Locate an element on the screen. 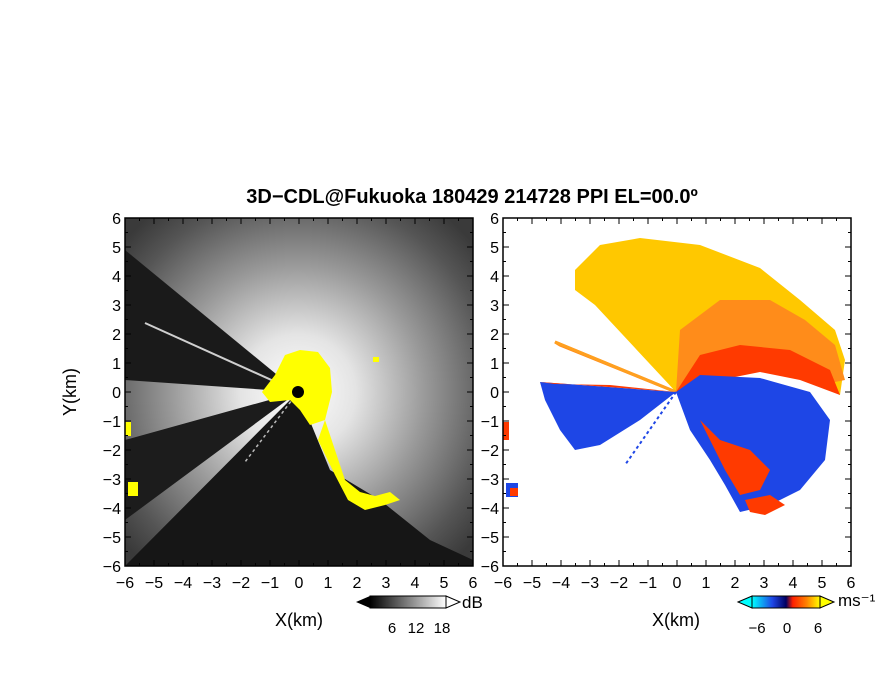  reflectivity-colorbar: dB 6 12 18 is located at coordinates (419, 615).